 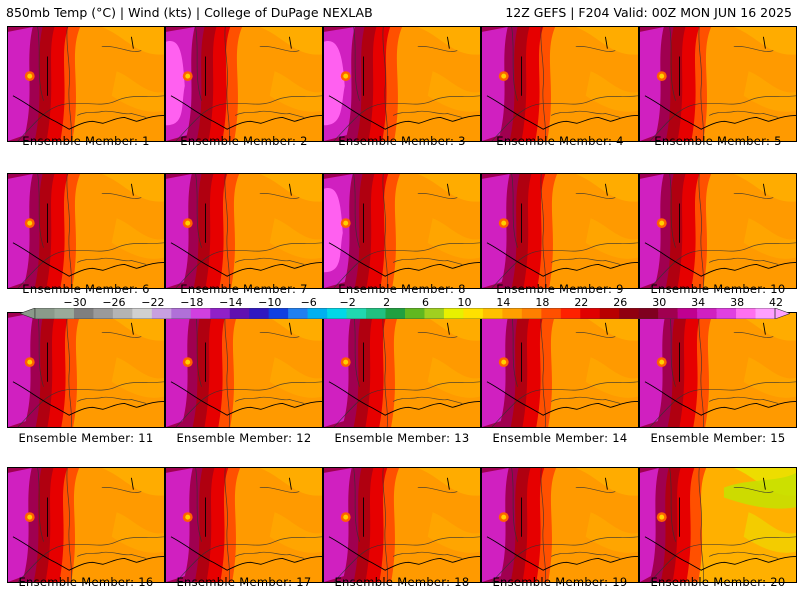 I want to click on ensemble-member-caption: Ensemble Member: 5, so click(x=718, y=141).